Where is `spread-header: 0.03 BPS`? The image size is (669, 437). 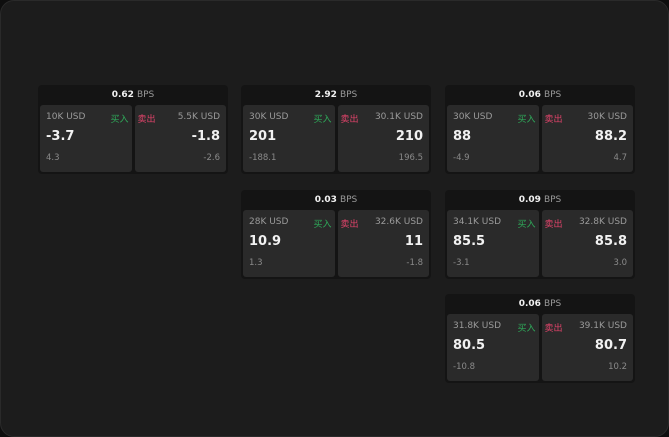 spread-header: 0.03 BPS is located at coordinates (336, 200).